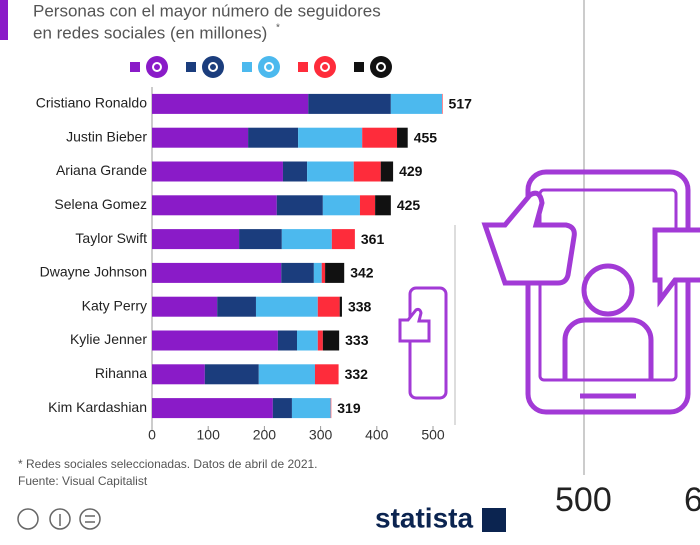 This screenshot has width=700, height=545. Describe the element at coordinates (357, 340) in the screenshot. I see `total-label: 333` at that location.